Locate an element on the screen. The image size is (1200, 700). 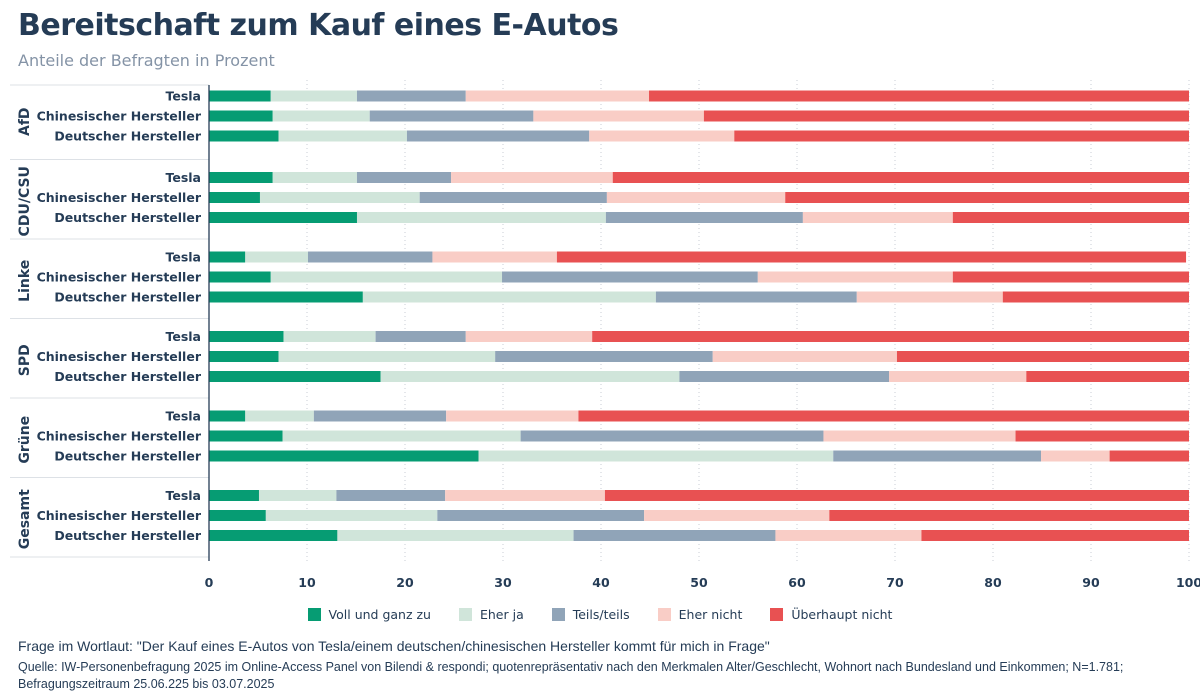
group-label: Gesamt is located at coordinates (25, 519).